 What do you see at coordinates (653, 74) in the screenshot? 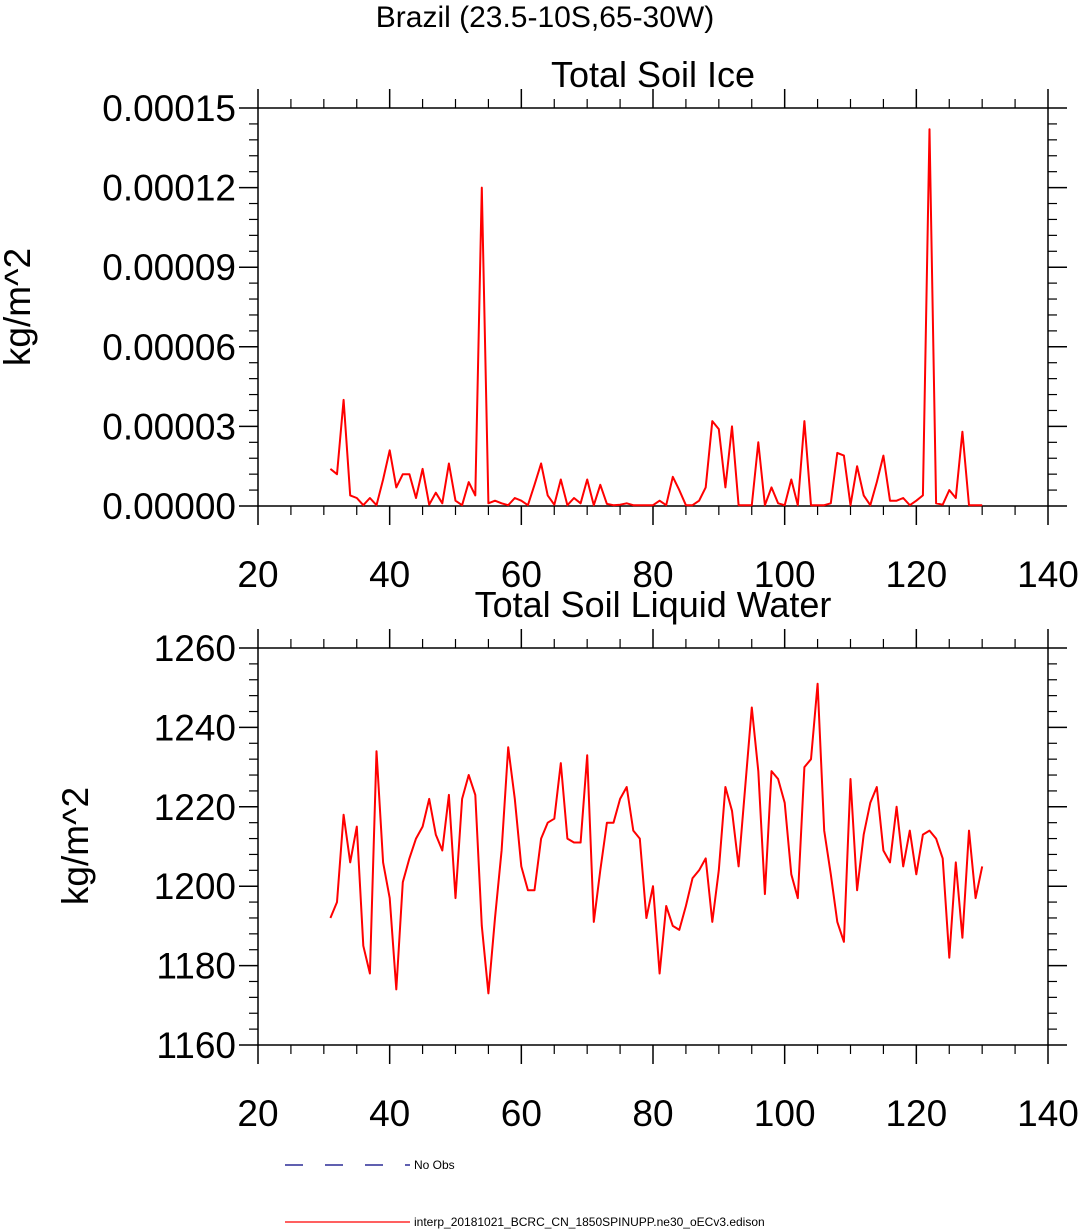
I see `soil-ice-title: Total Soil Ice` at bounding box center [653, 74].